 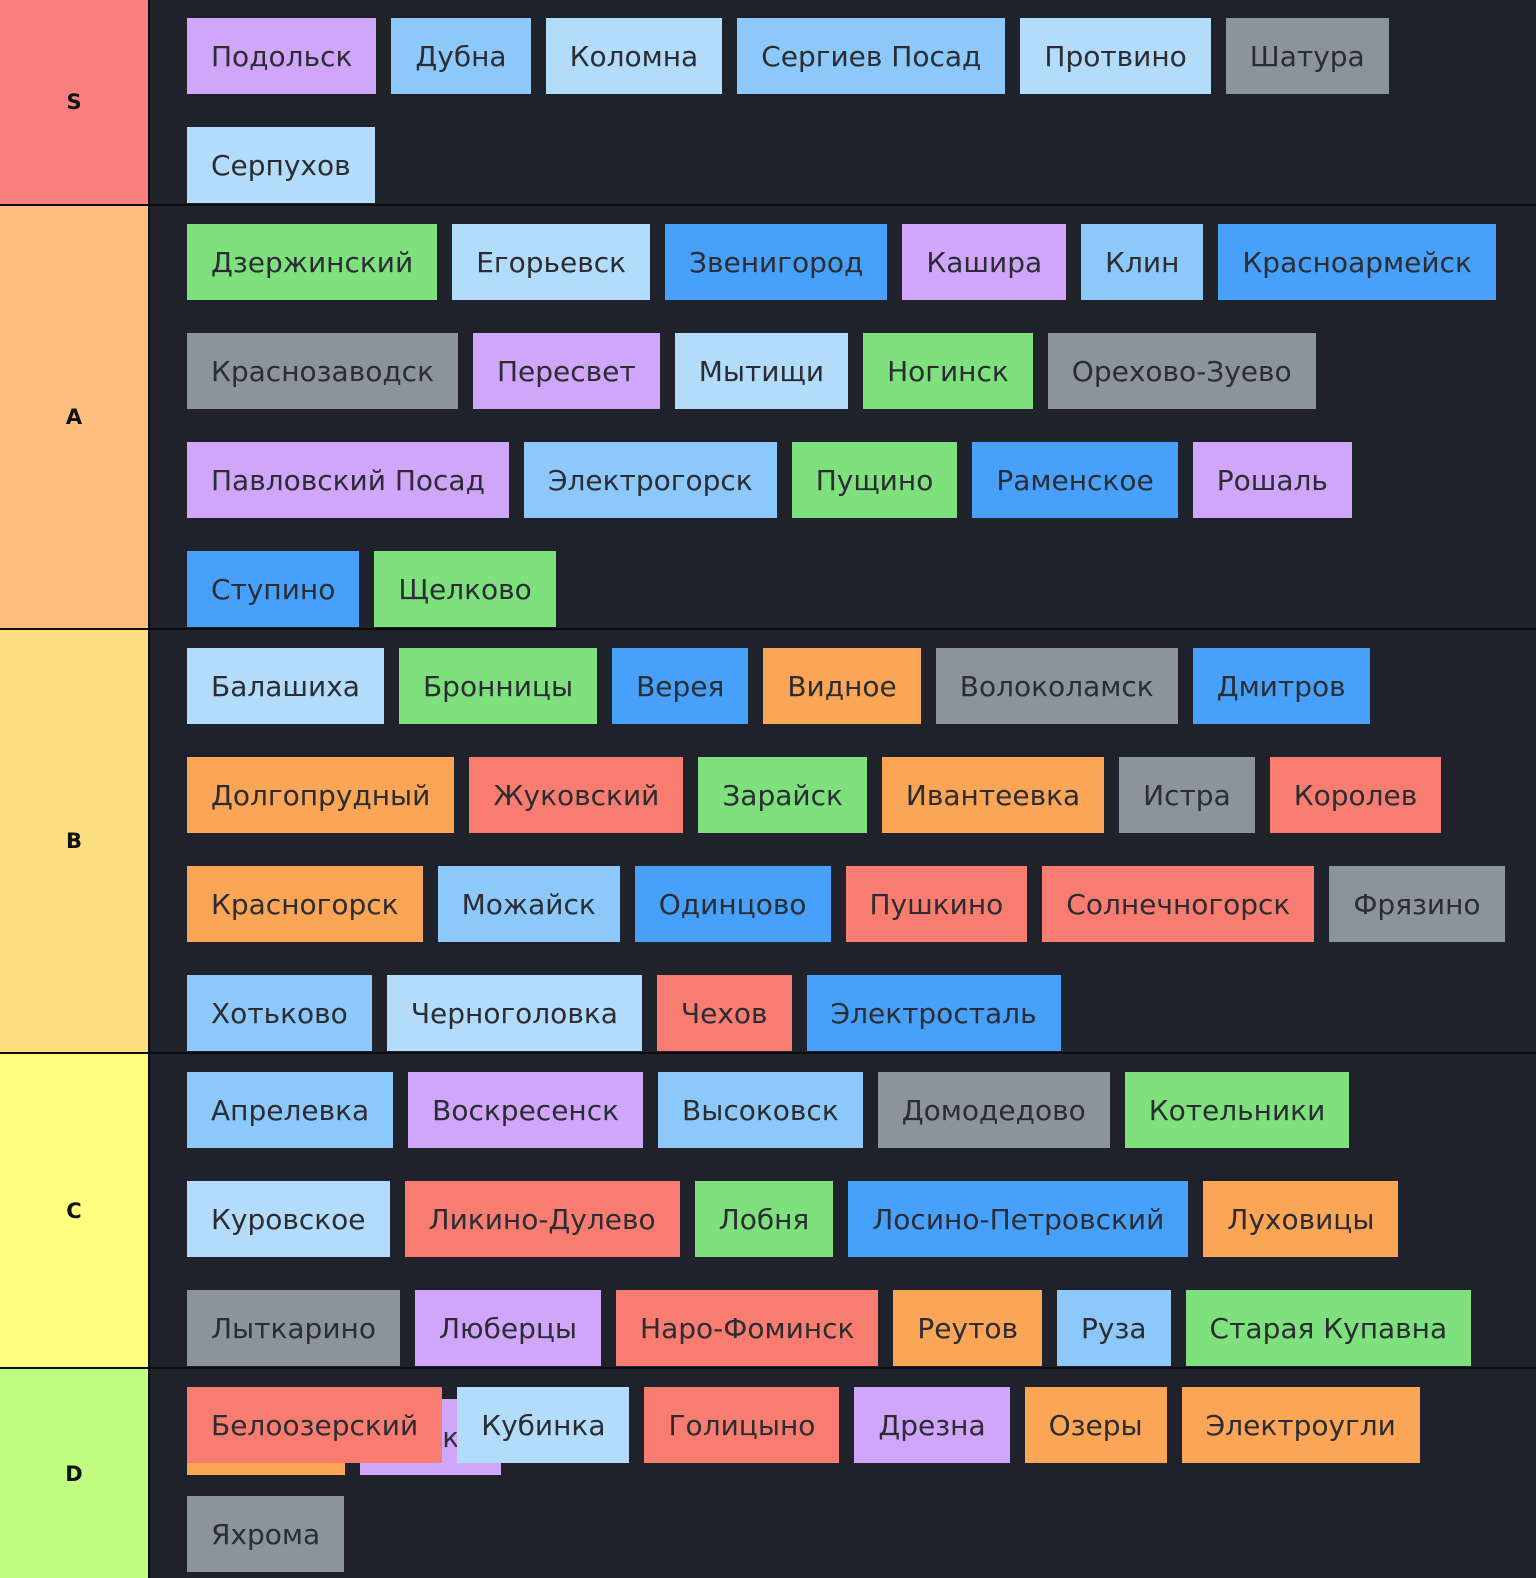 I want to click on tier-item: Красноармейск, so click(x=1357, y=262).